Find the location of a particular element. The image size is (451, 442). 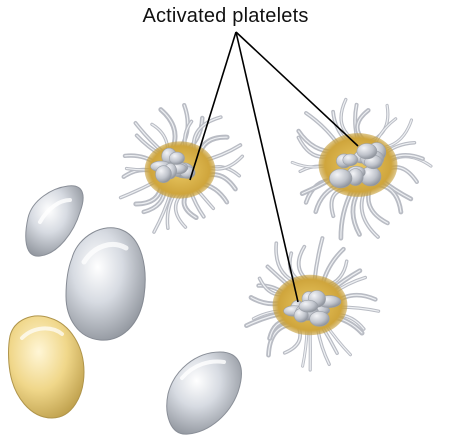

pseudopod-highlight is located at coordinates (347, 119).